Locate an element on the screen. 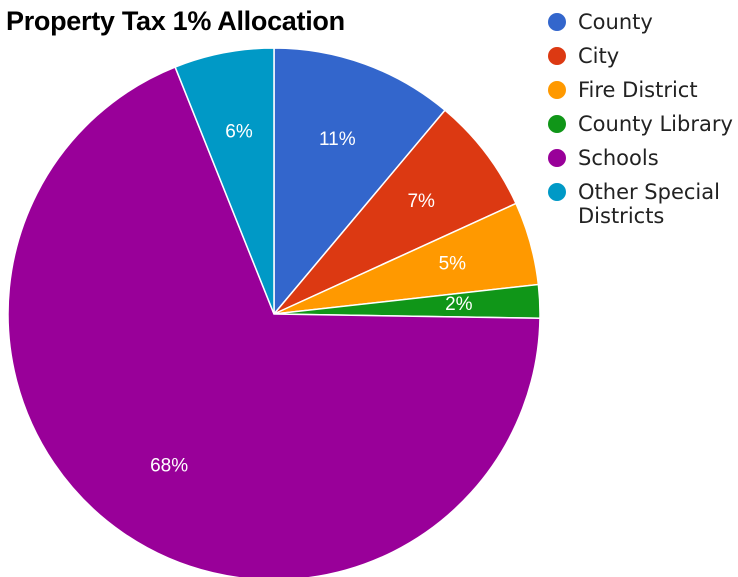 This screenshot has height=577, width=738. slice-label-fire-district: 5% is located at coordinates (453, 264).